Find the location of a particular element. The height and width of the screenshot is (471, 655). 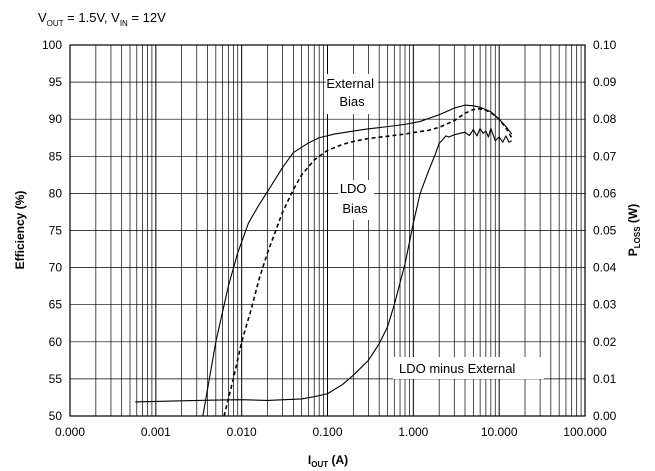

x-tick-label: 100.000 is located at coordinates (585, 432).